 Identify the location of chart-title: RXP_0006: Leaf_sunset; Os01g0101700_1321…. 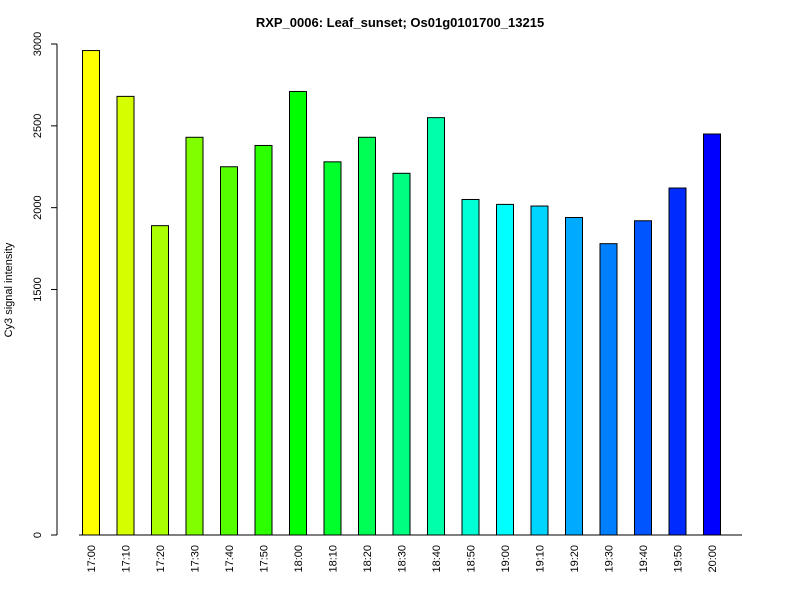
(400, 22).